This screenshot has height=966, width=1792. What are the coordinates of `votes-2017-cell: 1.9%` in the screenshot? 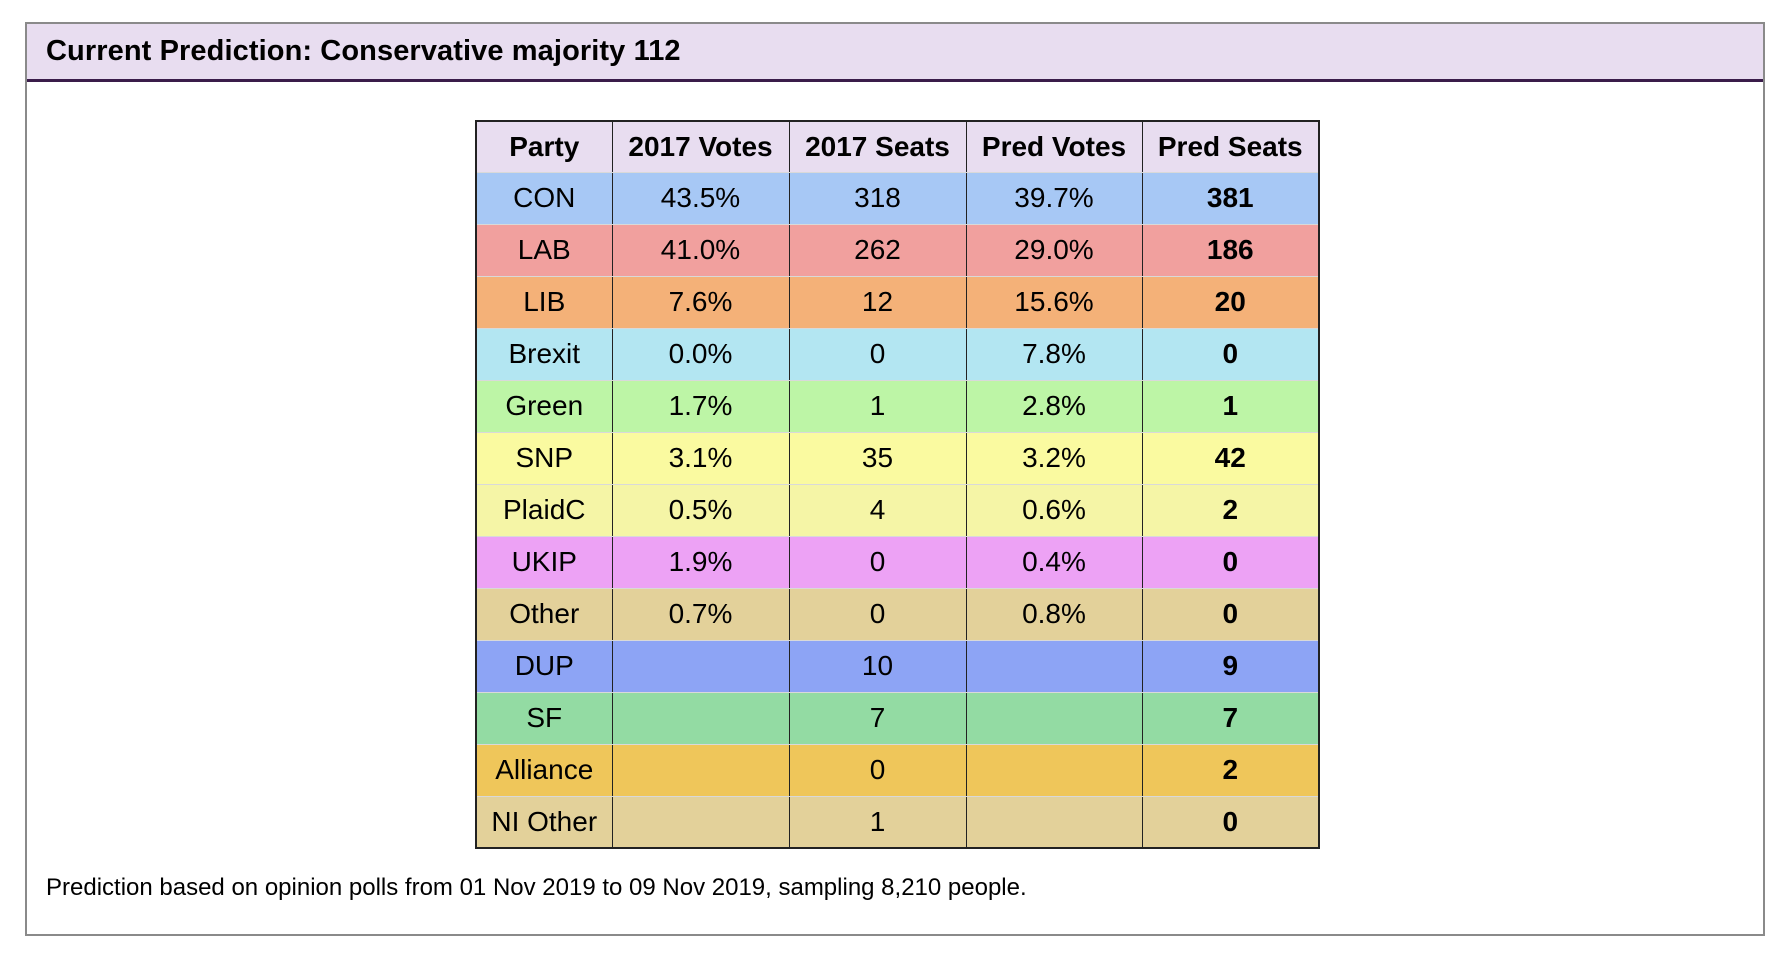 It's located at (700, 562).